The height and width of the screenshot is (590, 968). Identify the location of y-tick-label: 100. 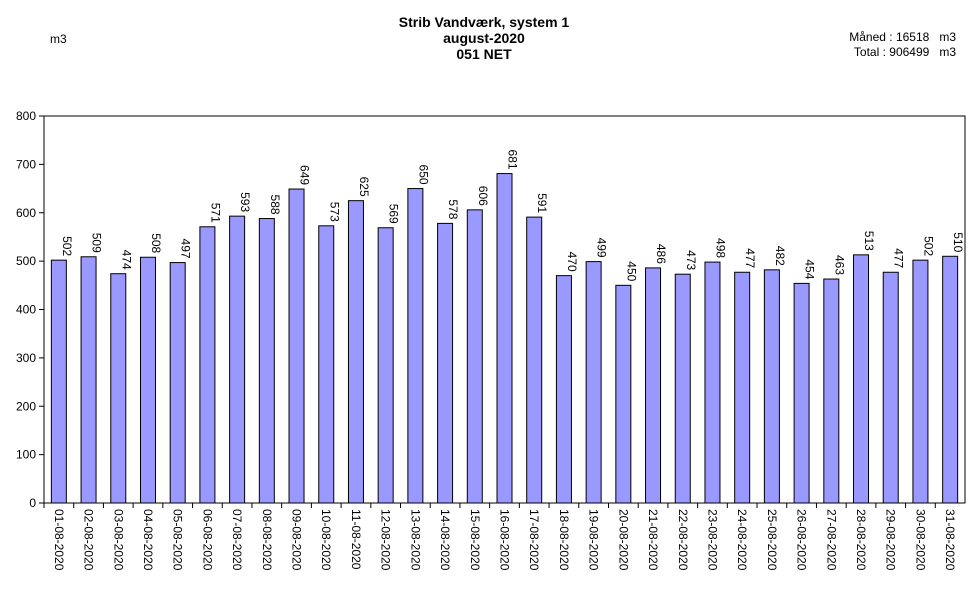
(26, 455).